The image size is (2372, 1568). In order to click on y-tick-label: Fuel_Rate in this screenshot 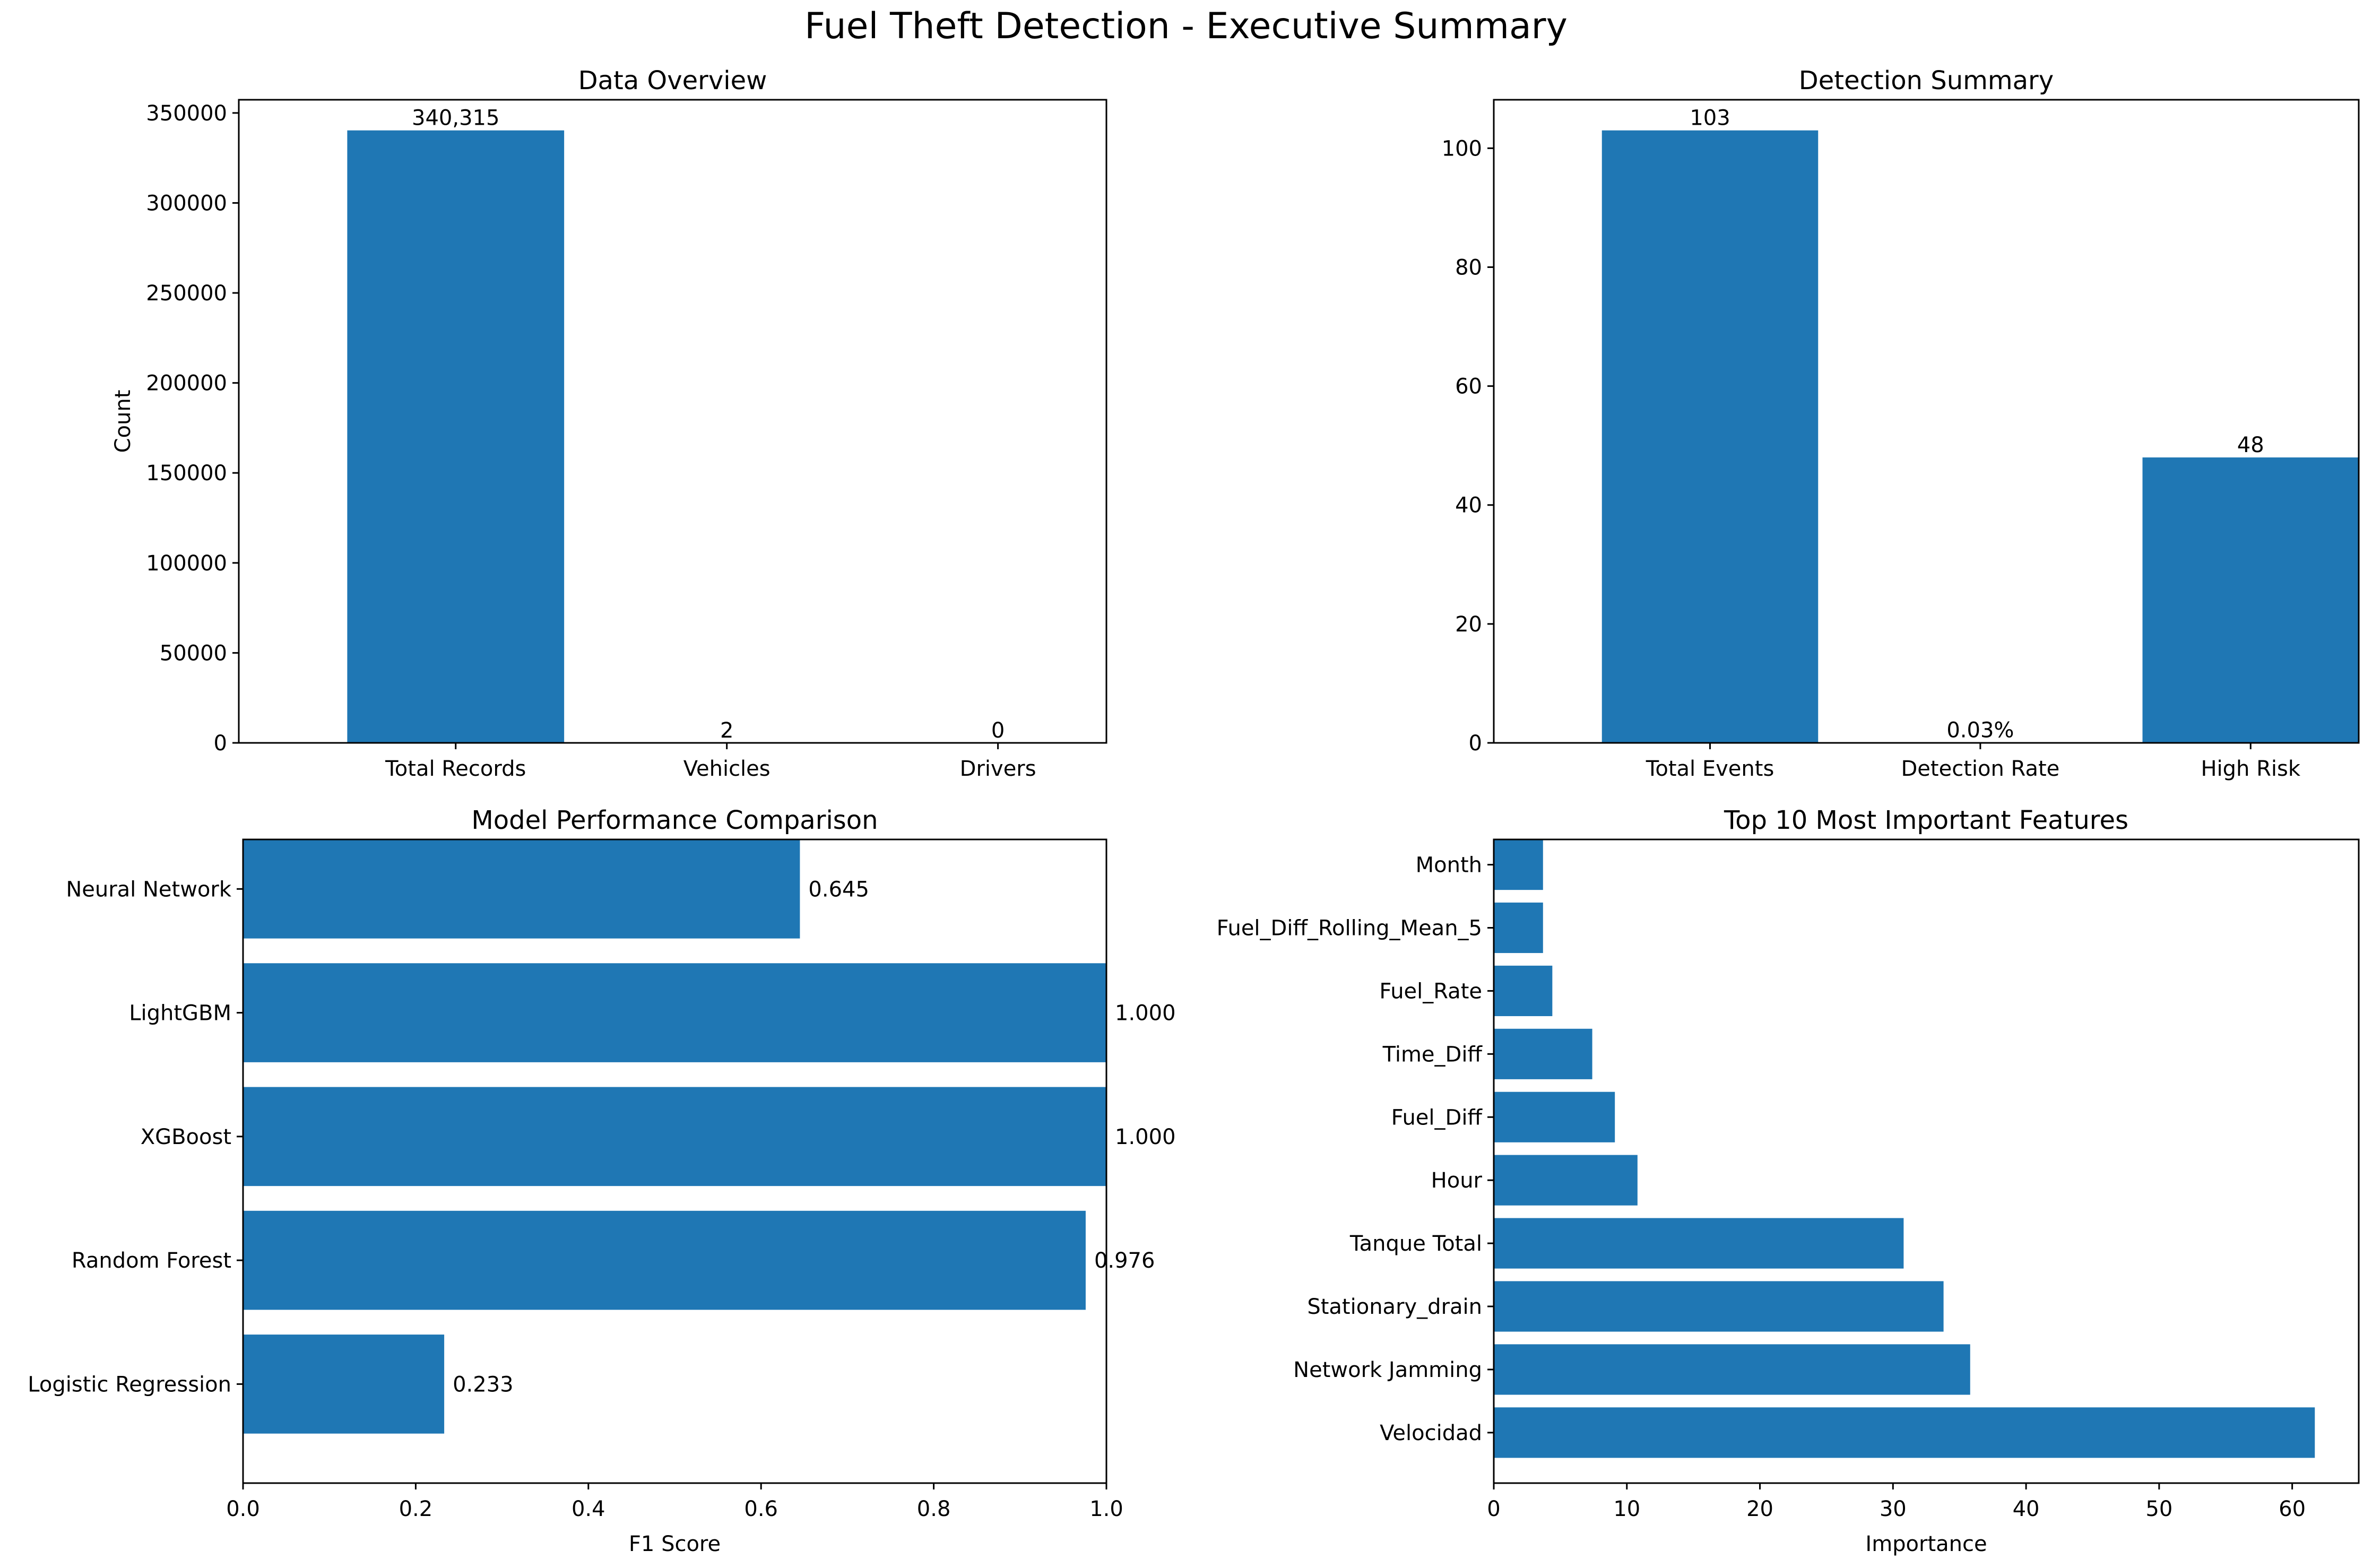, I will do `click(1430, 991)`.